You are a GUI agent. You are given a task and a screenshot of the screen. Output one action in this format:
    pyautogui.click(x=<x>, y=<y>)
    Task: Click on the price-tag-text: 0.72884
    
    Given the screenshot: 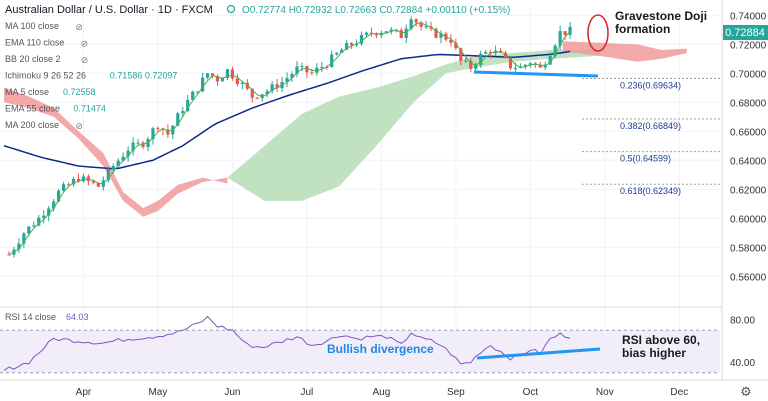 What is the action you would take?
    pyautogui.click(x=745, y=33)
    